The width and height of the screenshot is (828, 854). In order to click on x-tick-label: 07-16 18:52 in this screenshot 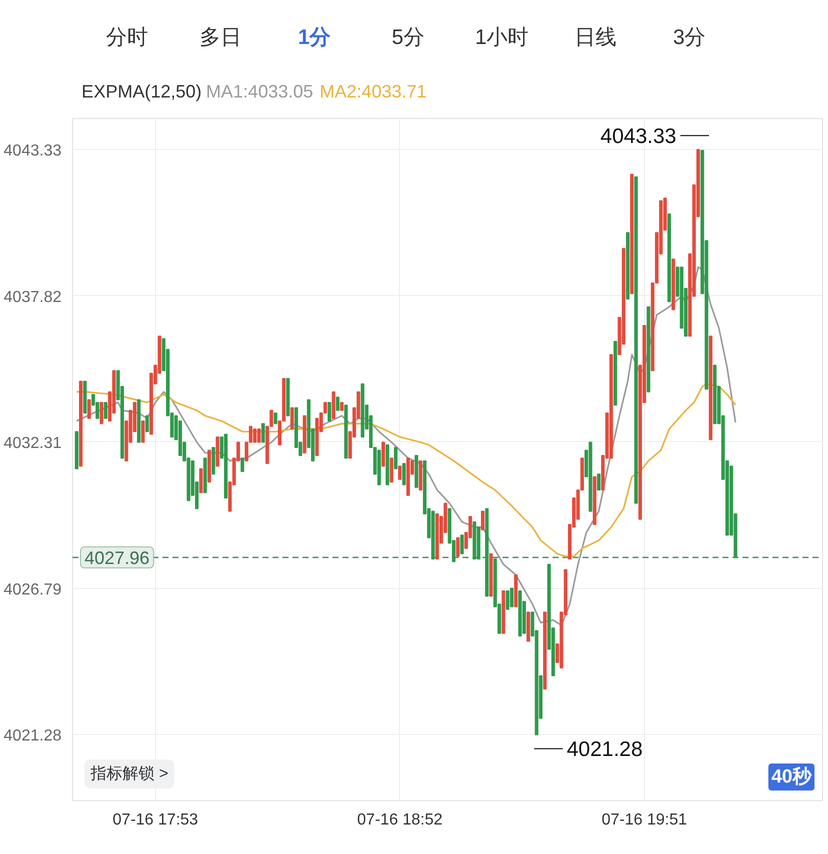, I will do `click(400, 820)`.